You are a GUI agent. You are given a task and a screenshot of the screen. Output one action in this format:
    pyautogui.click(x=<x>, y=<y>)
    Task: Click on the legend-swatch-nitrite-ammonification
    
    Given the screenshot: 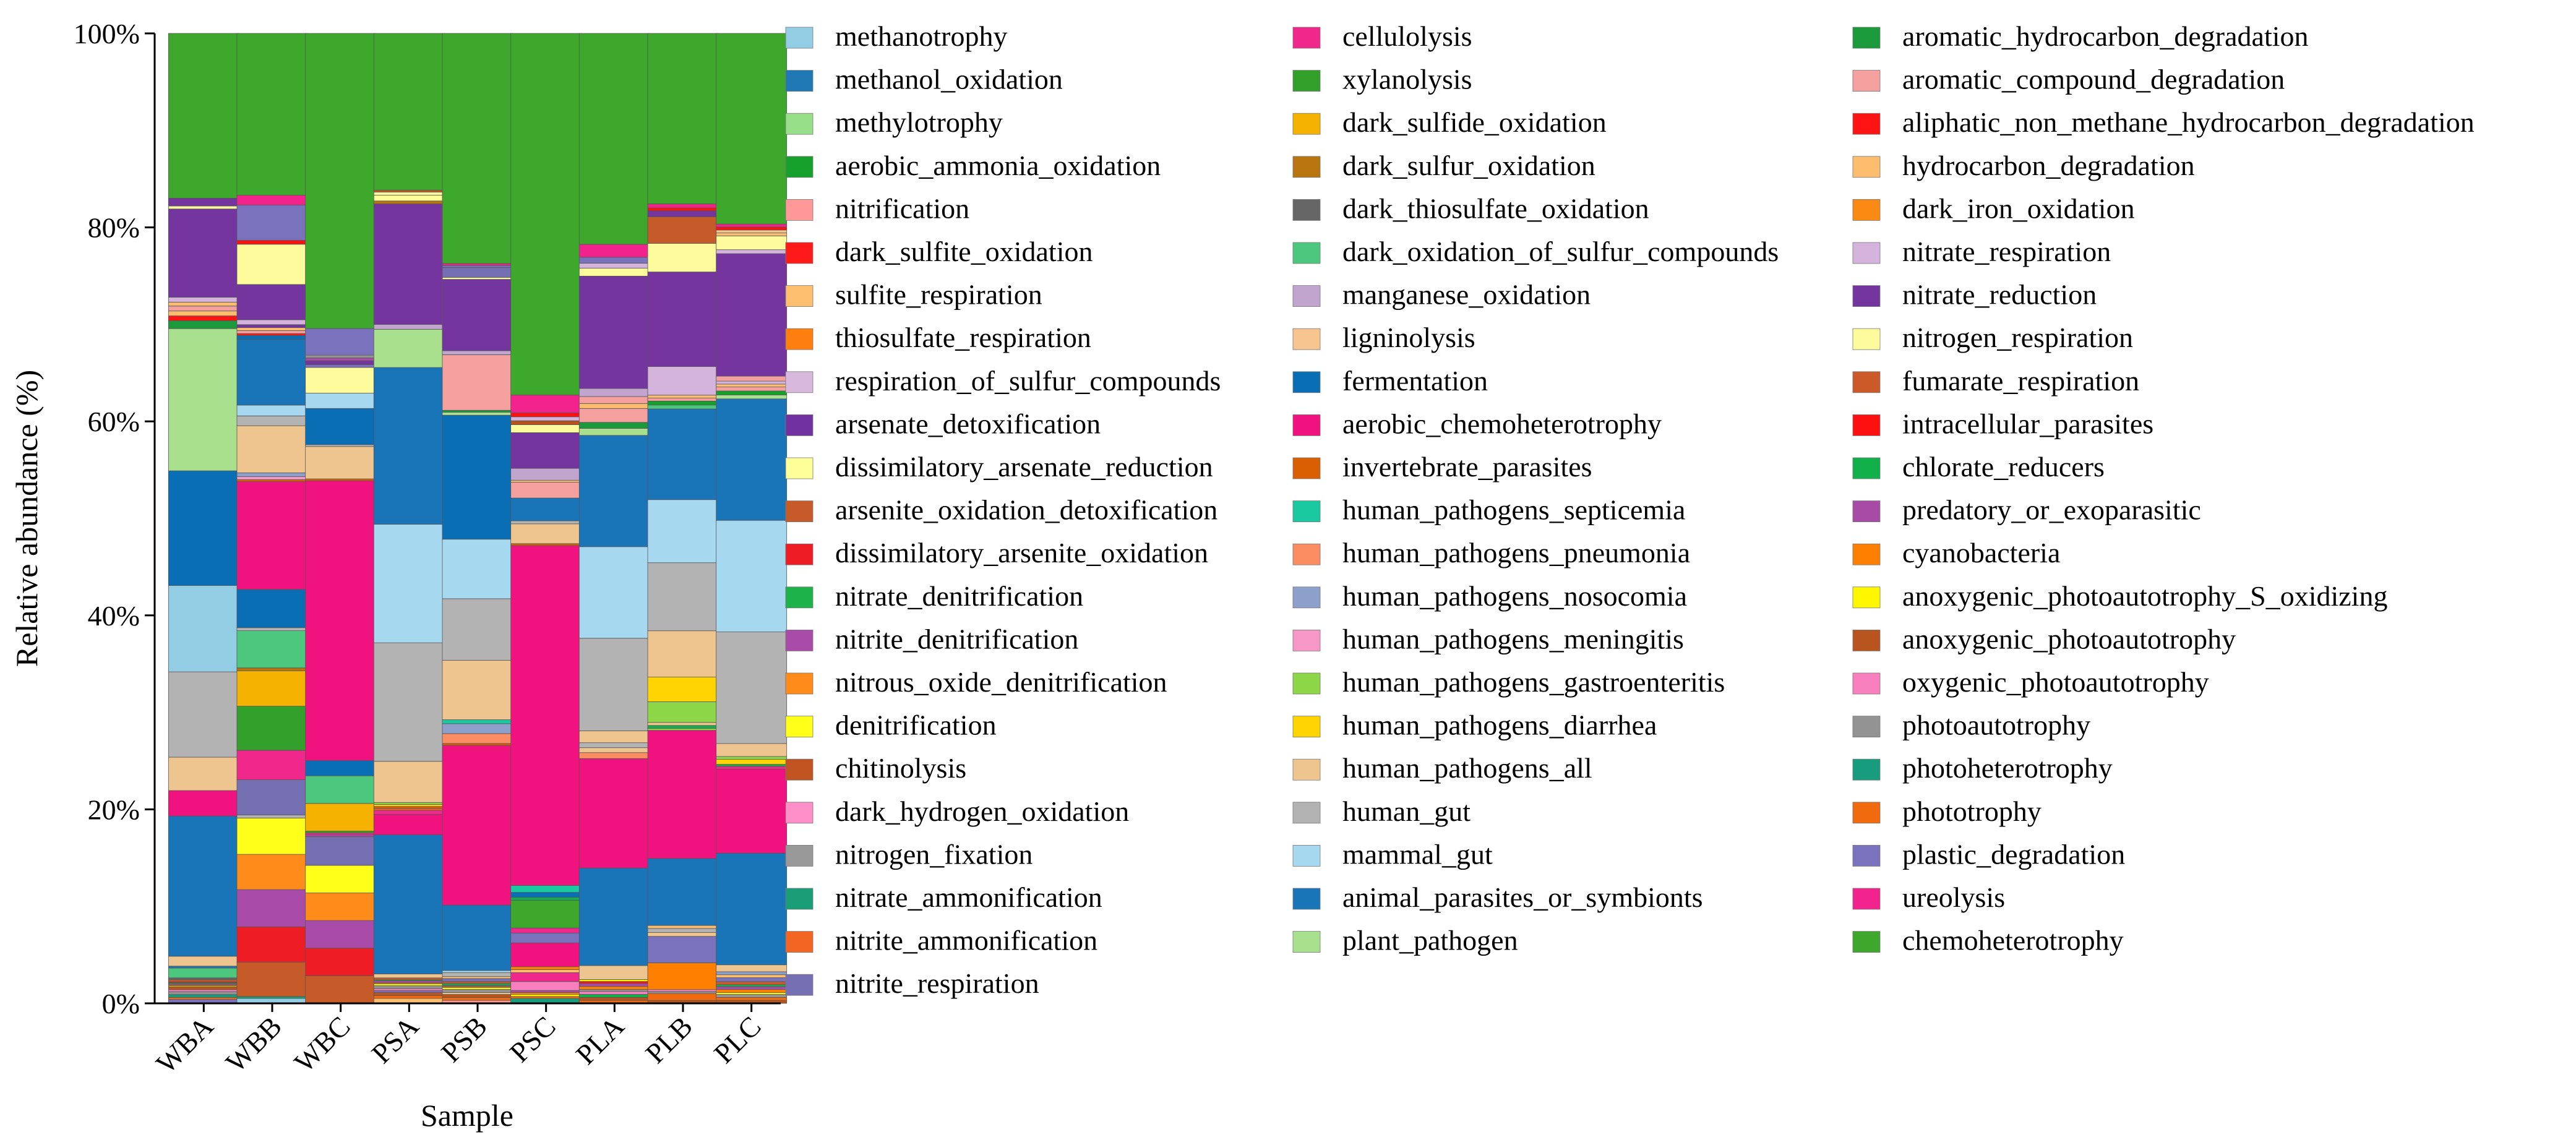 What is the action you would take?
    pyautogui.click(x=799, y=942)
    